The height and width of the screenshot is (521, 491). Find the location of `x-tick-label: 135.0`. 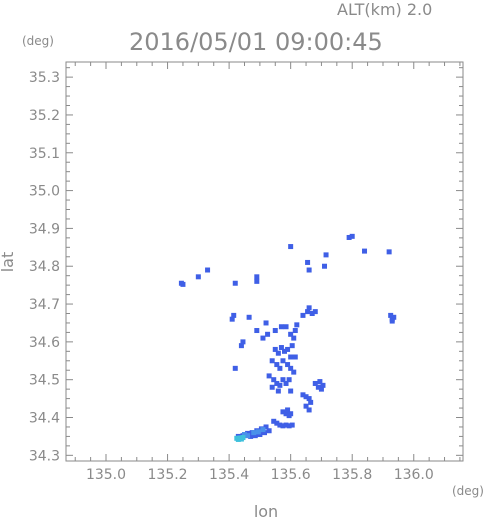

x-tick-label: 135.0 is located at coordinates (106, 475).